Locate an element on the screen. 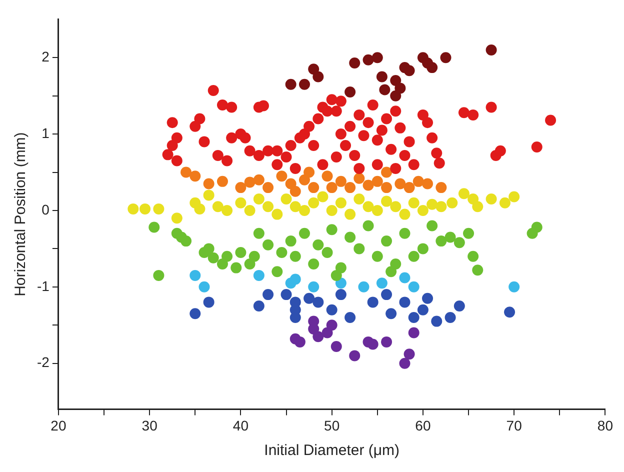 The image size is (624, 472). y-tick-label: -1 is located at coordinates (43, 286).